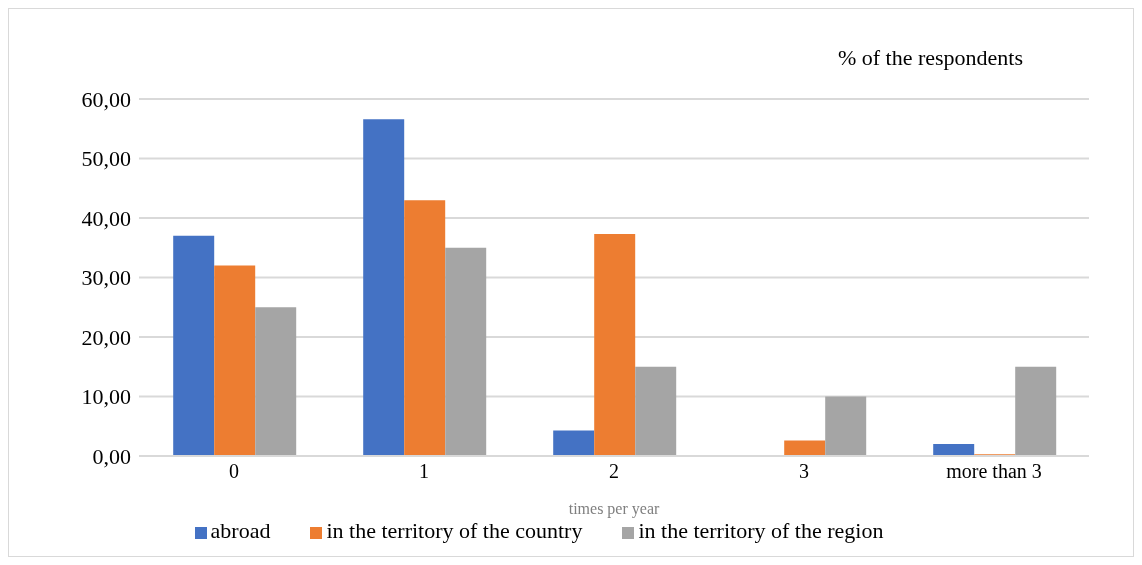  Describe the element at coordinates (614, 509) in the screenshot. I see `x-axis-title: times per year` at that location.